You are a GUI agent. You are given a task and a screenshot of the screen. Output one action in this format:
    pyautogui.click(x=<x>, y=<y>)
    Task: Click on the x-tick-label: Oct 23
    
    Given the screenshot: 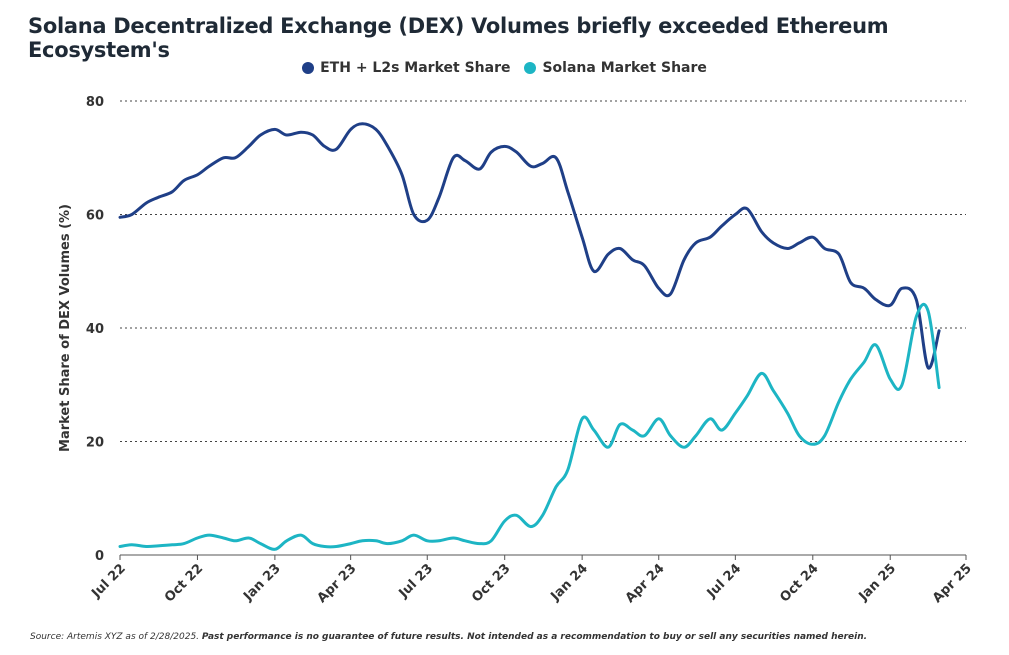 What is the action you would take?
    pyautogui.click(x=491, y=583)
    